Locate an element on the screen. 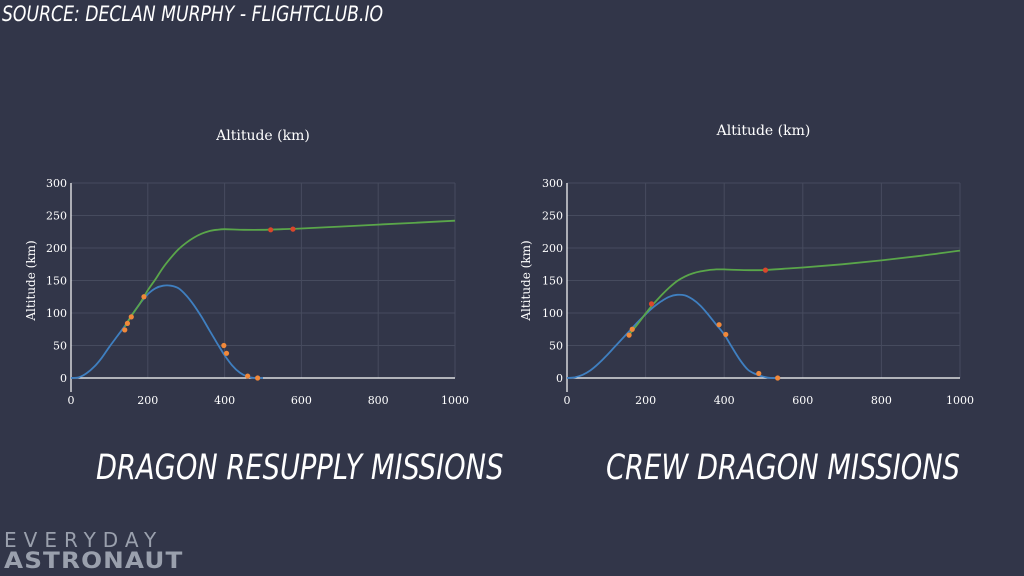 Image resolution: width=1024 pixels, height=576 pixels. everyday-astronaut-logo: EVERYDAY ASTRONAUT is located at coordinates (93, 551).